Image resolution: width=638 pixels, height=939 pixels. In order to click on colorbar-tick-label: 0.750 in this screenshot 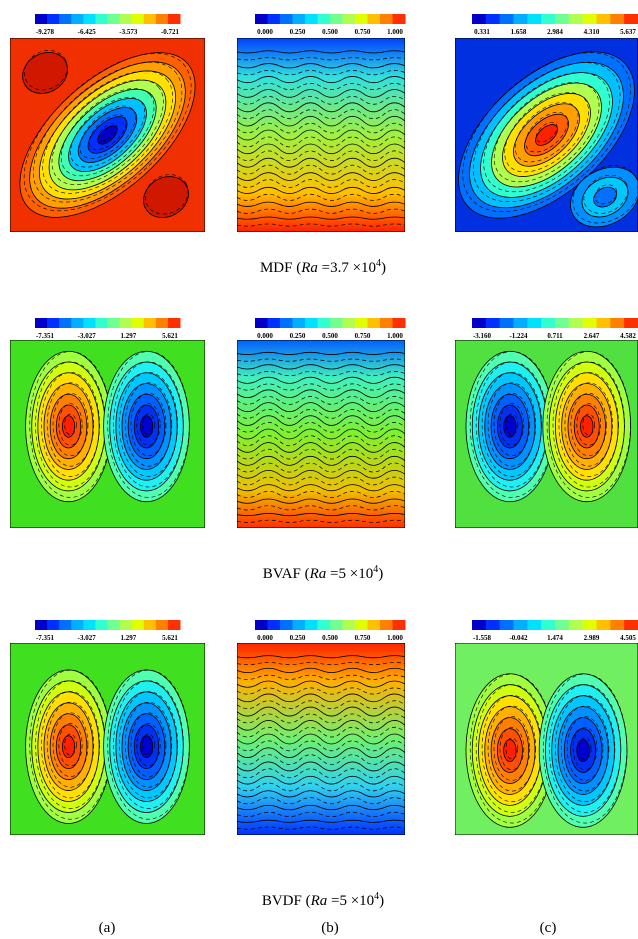, I will do `click(363, 638)`.